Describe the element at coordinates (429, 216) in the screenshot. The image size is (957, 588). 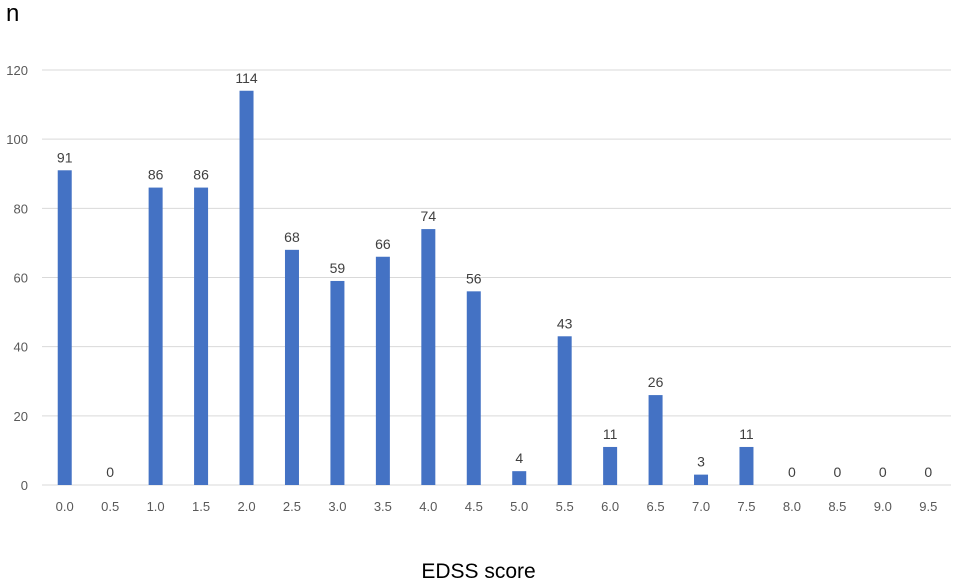
I see `data-label: 74` at that location.